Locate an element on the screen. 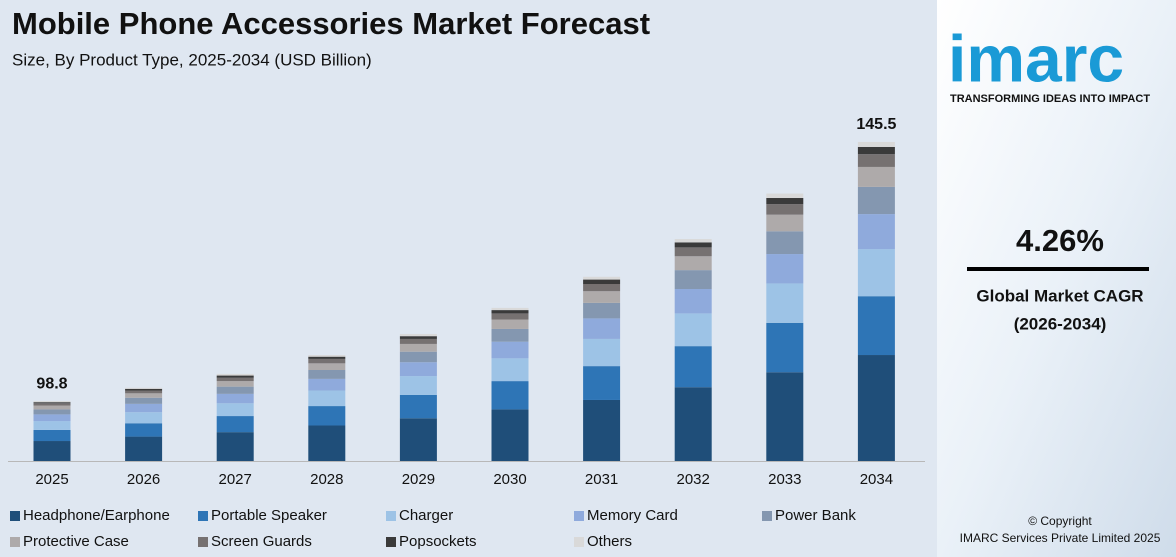  divider is located at coordinates (1058, 269).